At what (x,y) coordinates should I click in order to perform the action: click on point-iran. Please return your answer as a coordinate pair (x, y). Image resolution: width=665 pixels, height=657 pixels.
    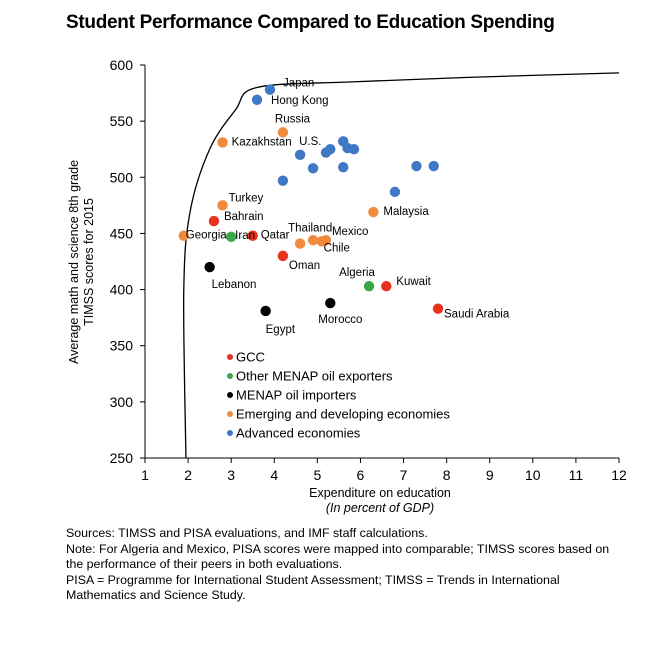
    Looking at the image, I should click on (231, 236).